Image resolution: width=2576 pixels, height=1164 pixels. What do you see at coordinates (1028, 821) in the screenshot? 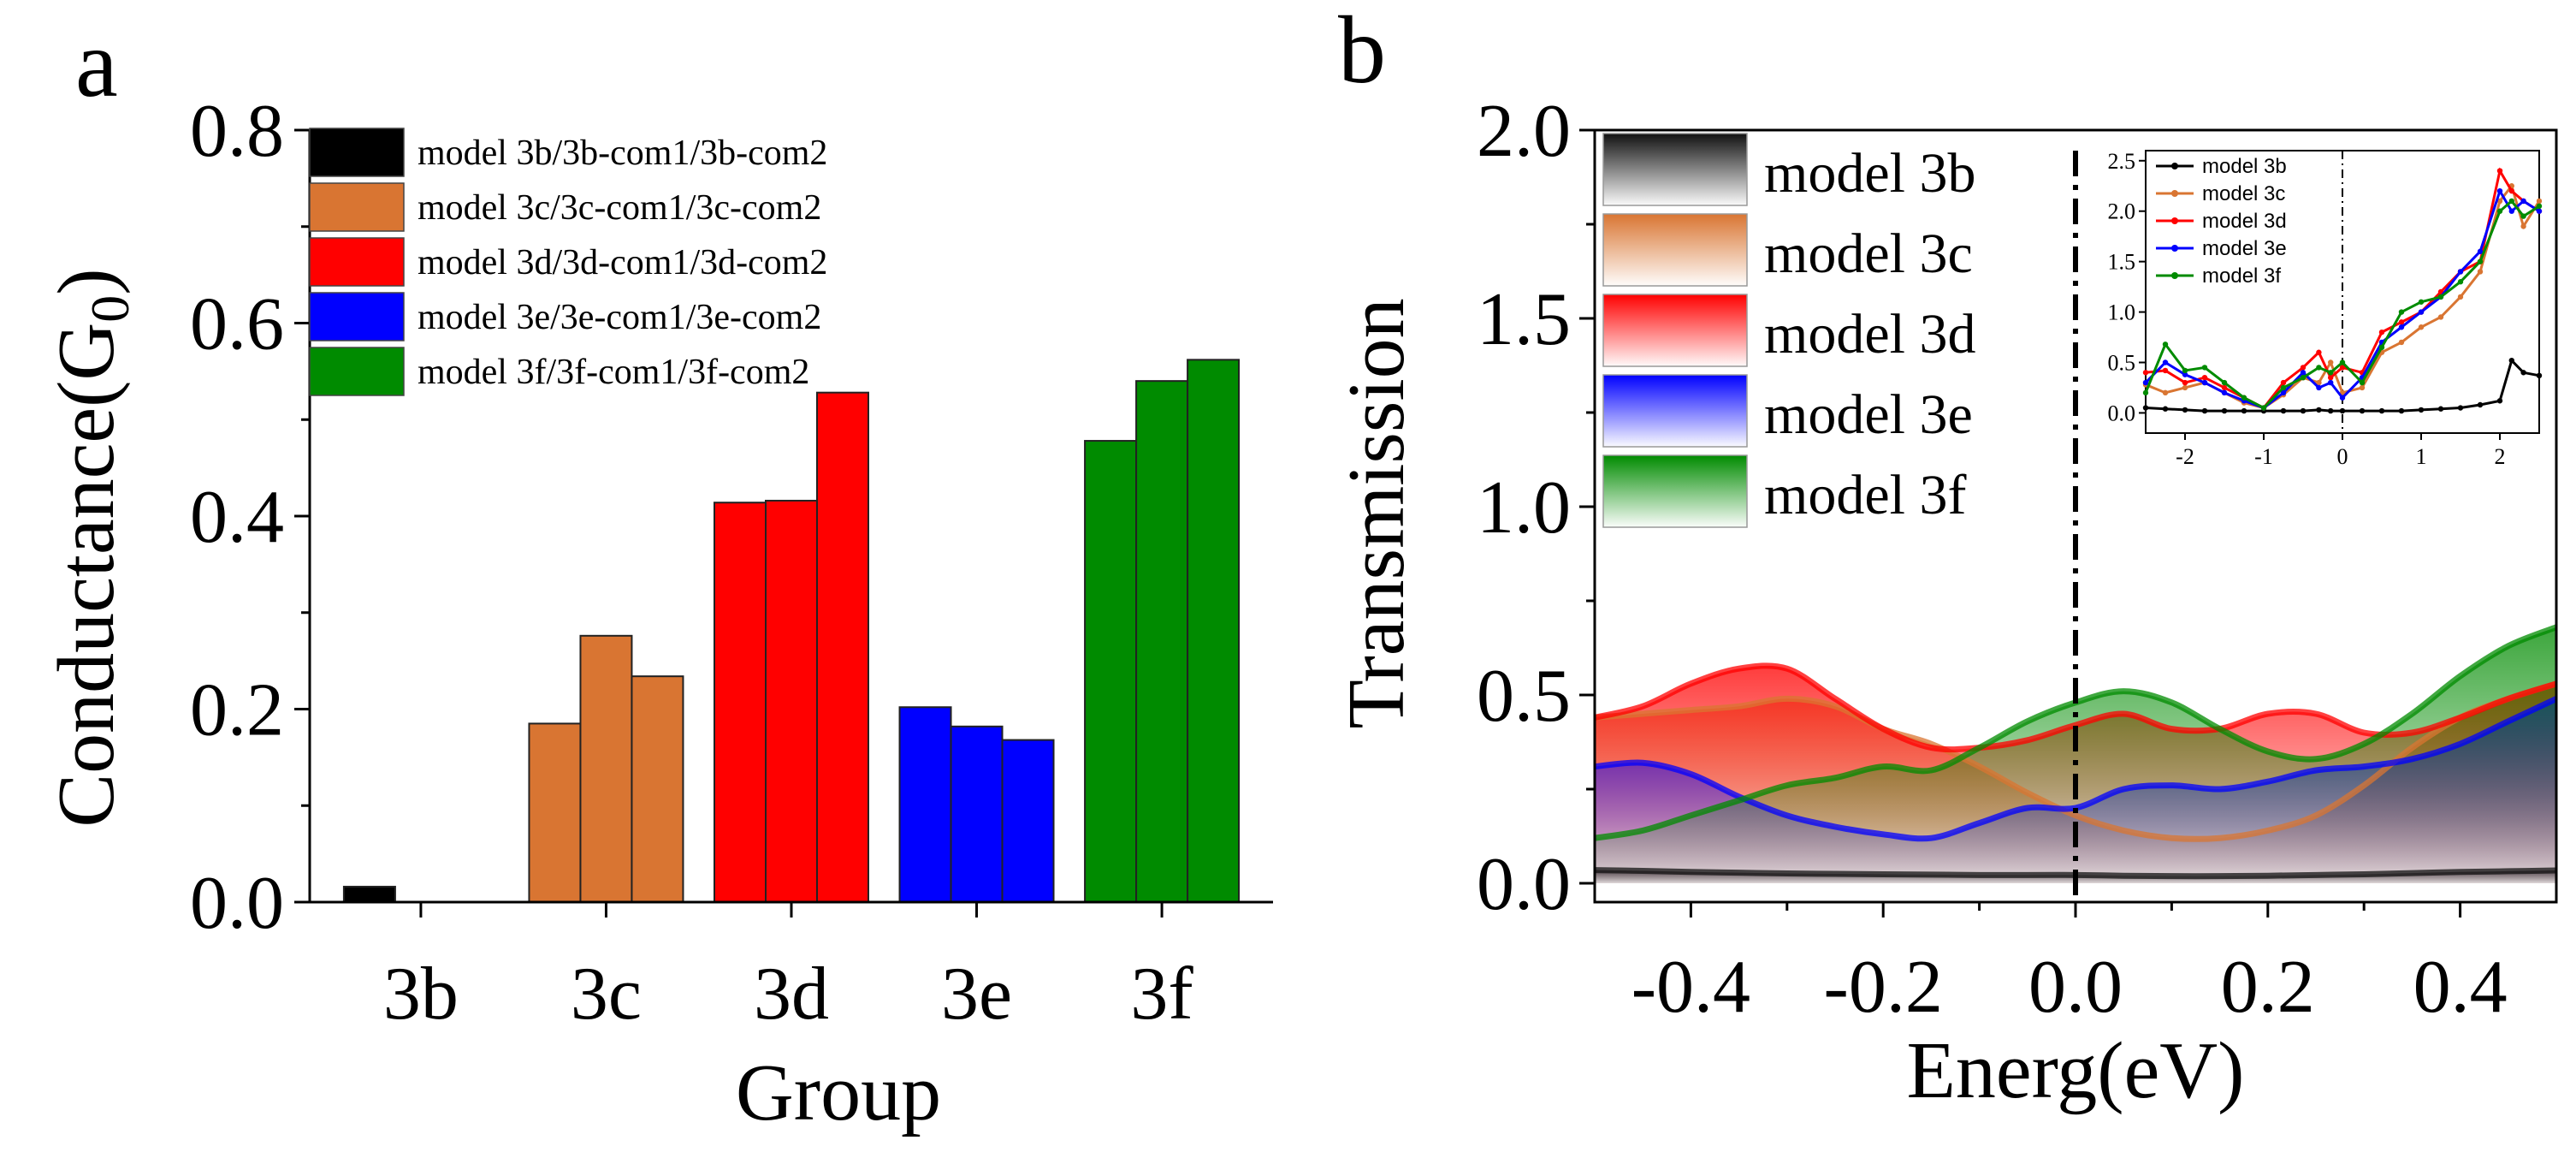
I see `bar-3e-com2` at bounding box center [1028, 821].